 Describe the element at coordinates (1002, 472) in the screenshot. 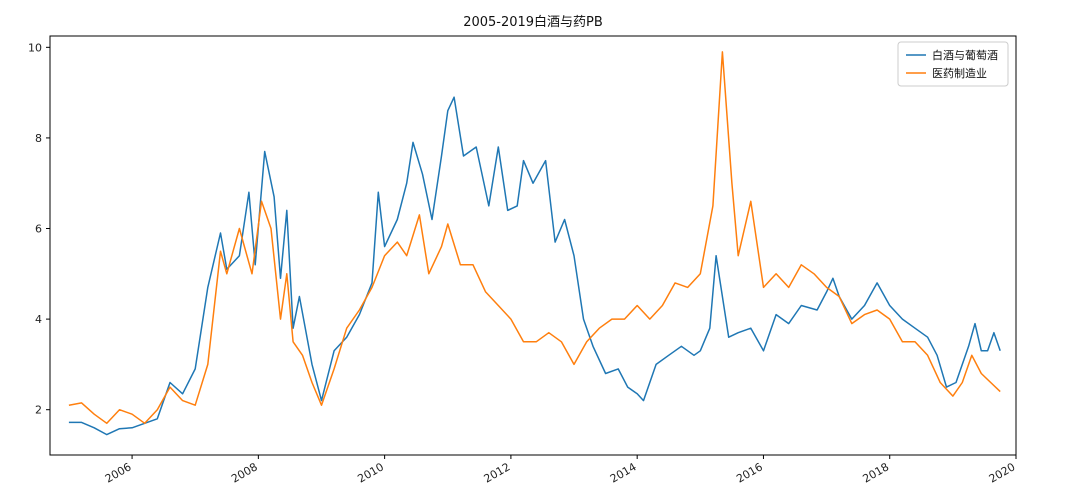

I see `x-tick-label: 2020` at that location.